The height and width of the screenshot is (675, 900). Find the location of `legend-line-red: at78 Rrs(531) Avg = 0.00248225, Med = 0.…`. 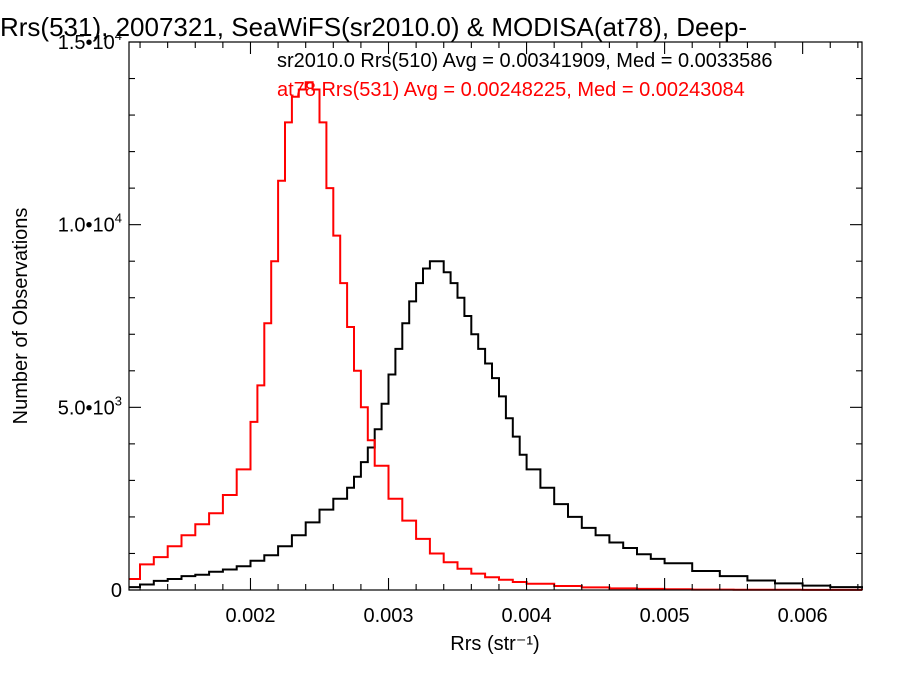

legend-line-red: at78 Rrs(531) Avg = 0.00248225, Med = 0.… is located at coordinates (511, 90).